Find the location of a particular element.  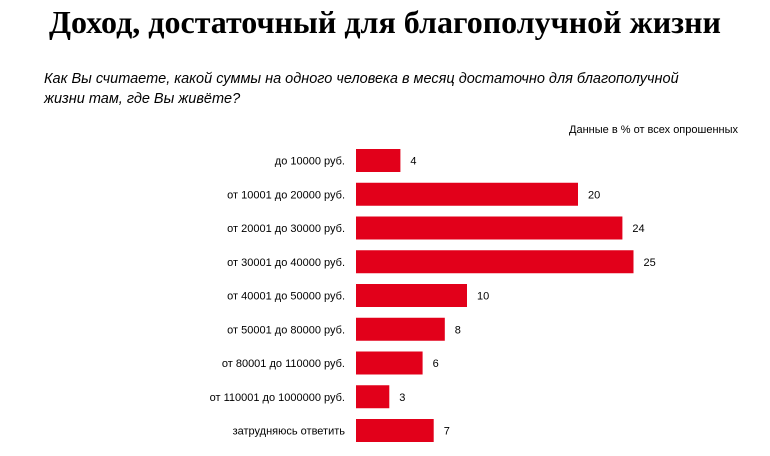

value-label: 10 is located at coordinates (483, 297).